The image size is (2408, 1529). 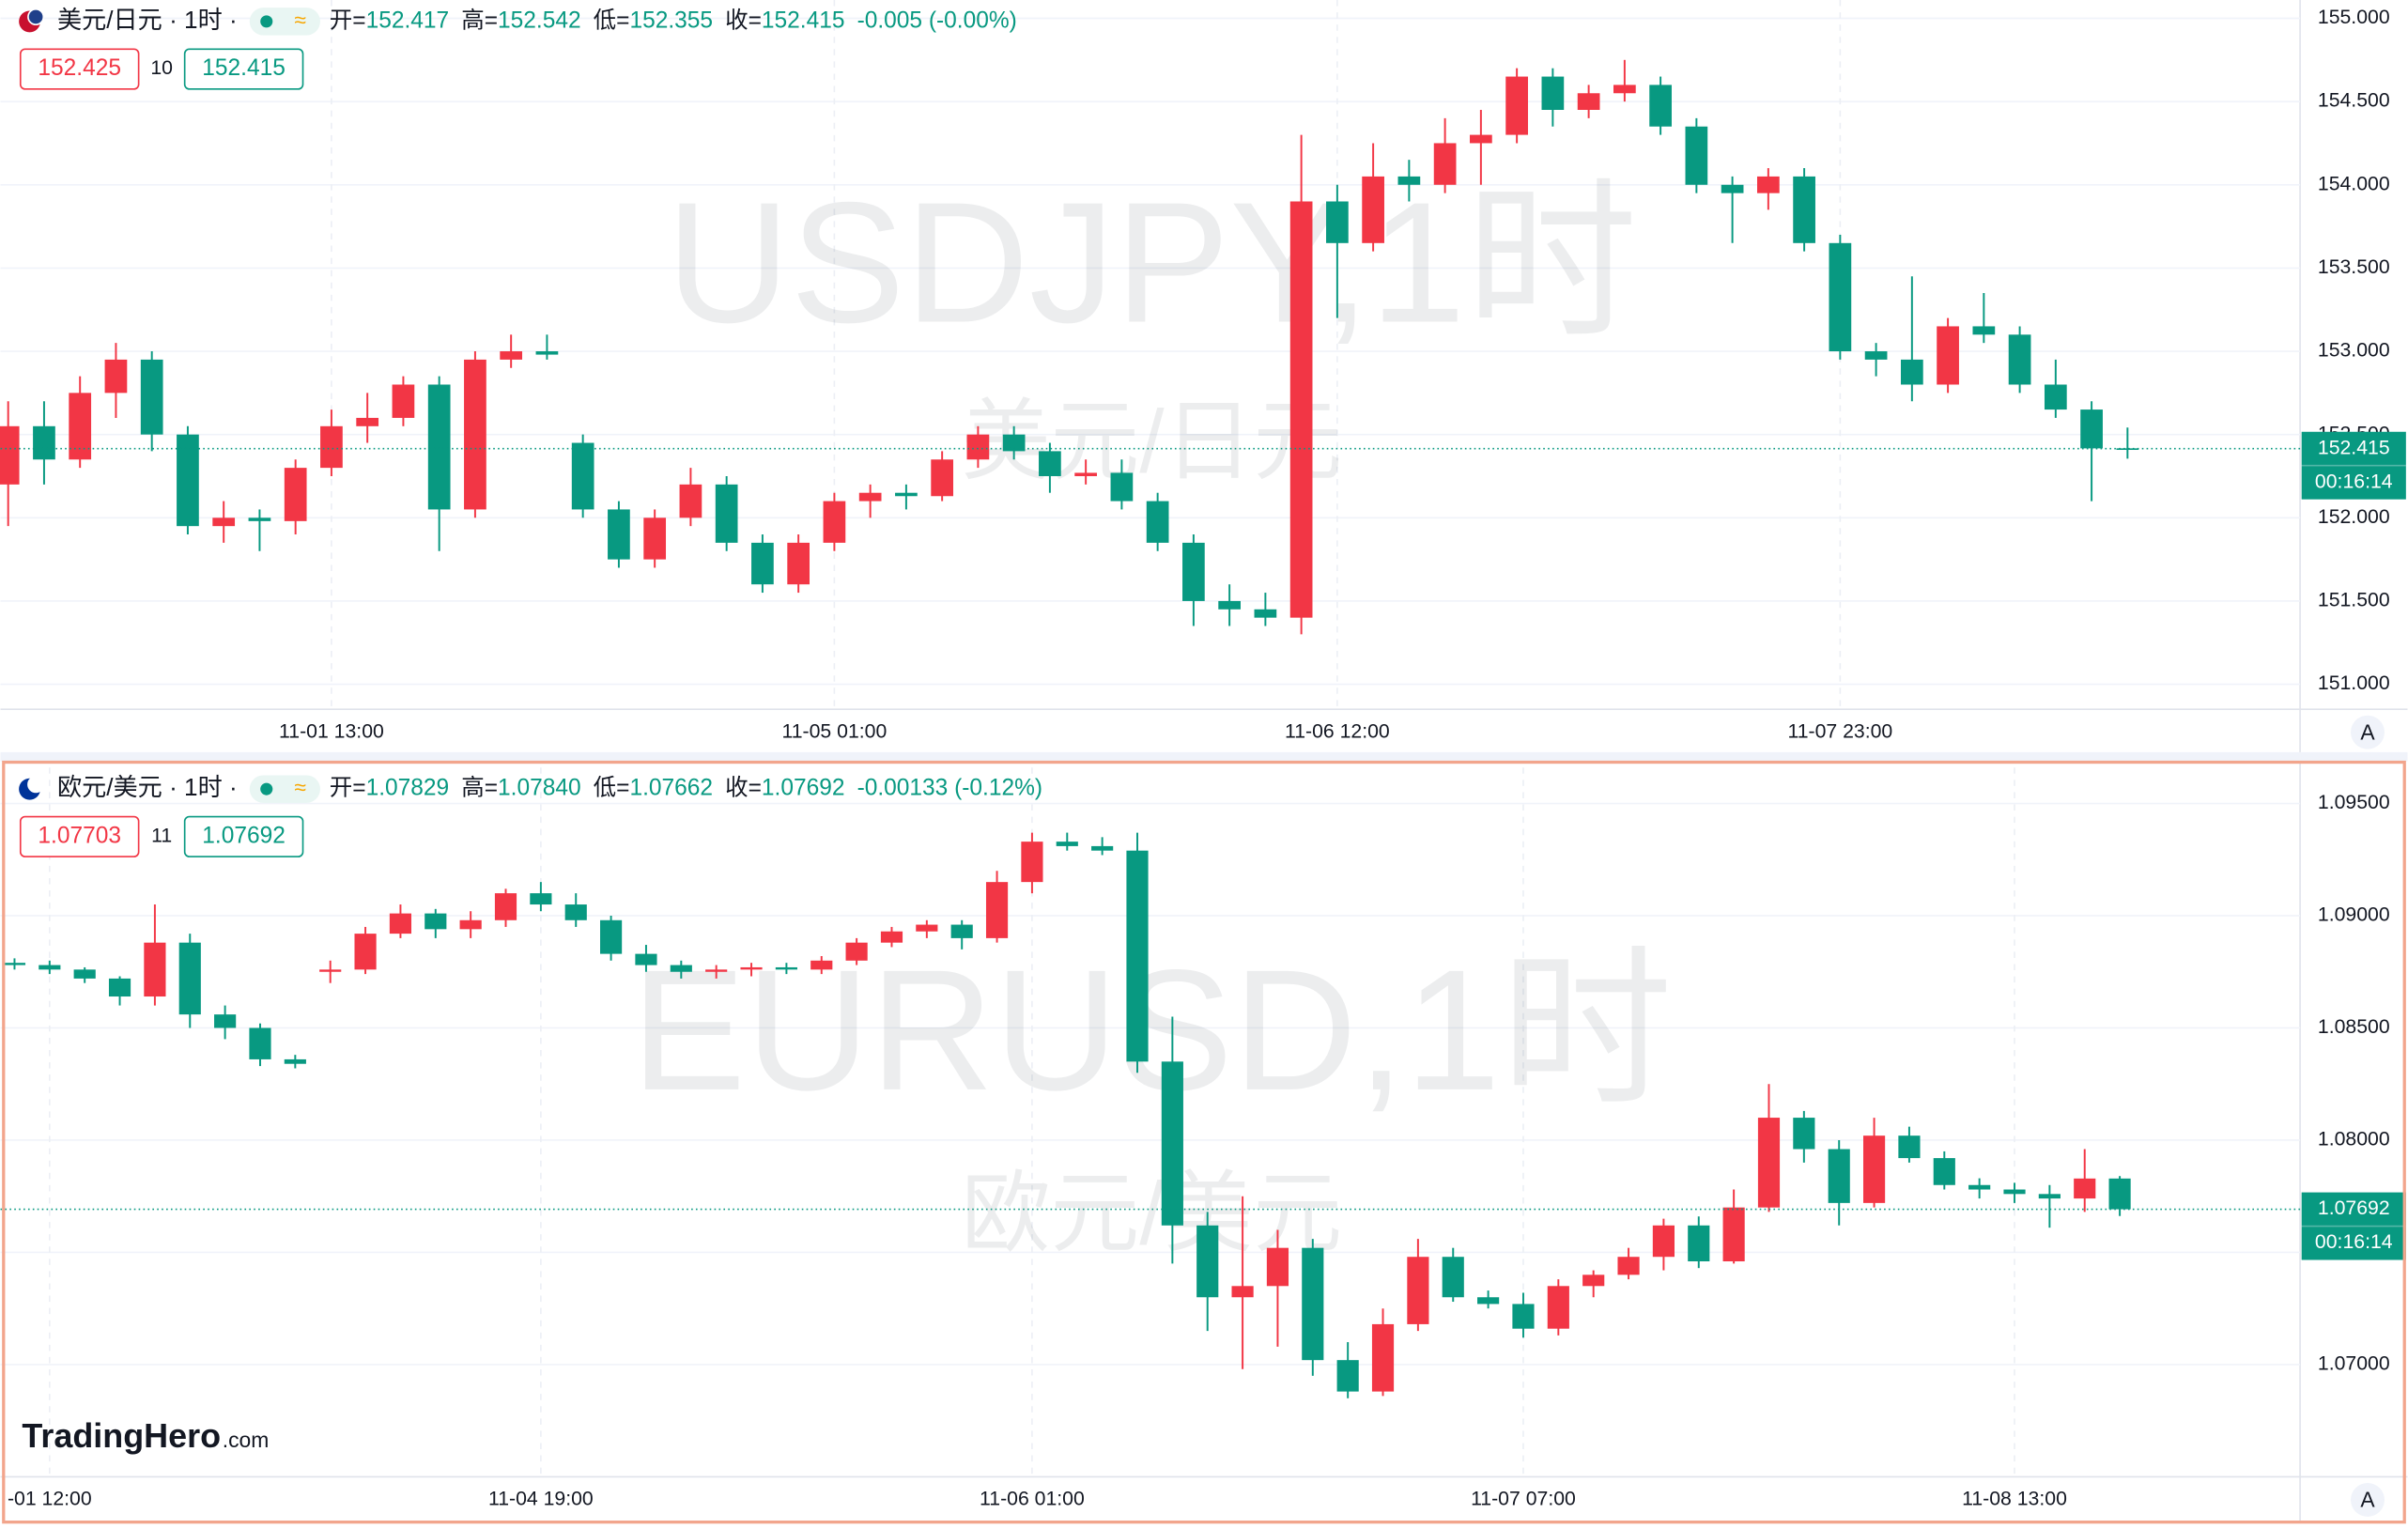 What do you see at coordinates (937, 20) in the screenshot?
I see `change-value: -0.005 (-0.00%)` at bounding box center [937, 20].